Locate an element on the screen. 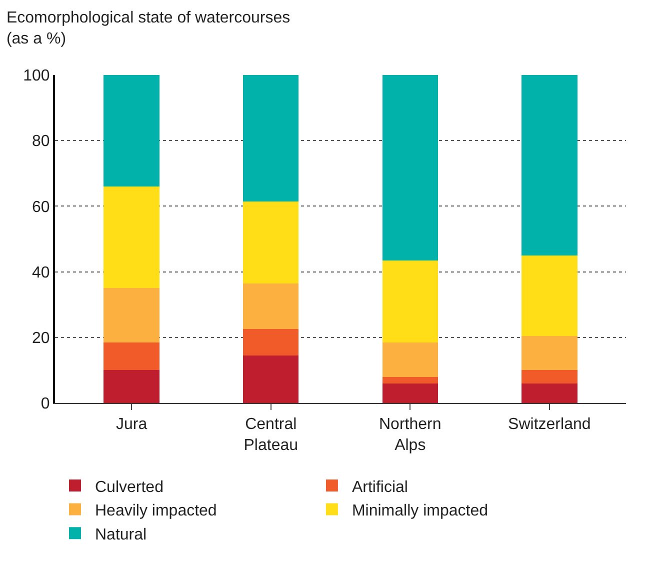  y-tick-label: 60 is located at coordinates (41, 207).